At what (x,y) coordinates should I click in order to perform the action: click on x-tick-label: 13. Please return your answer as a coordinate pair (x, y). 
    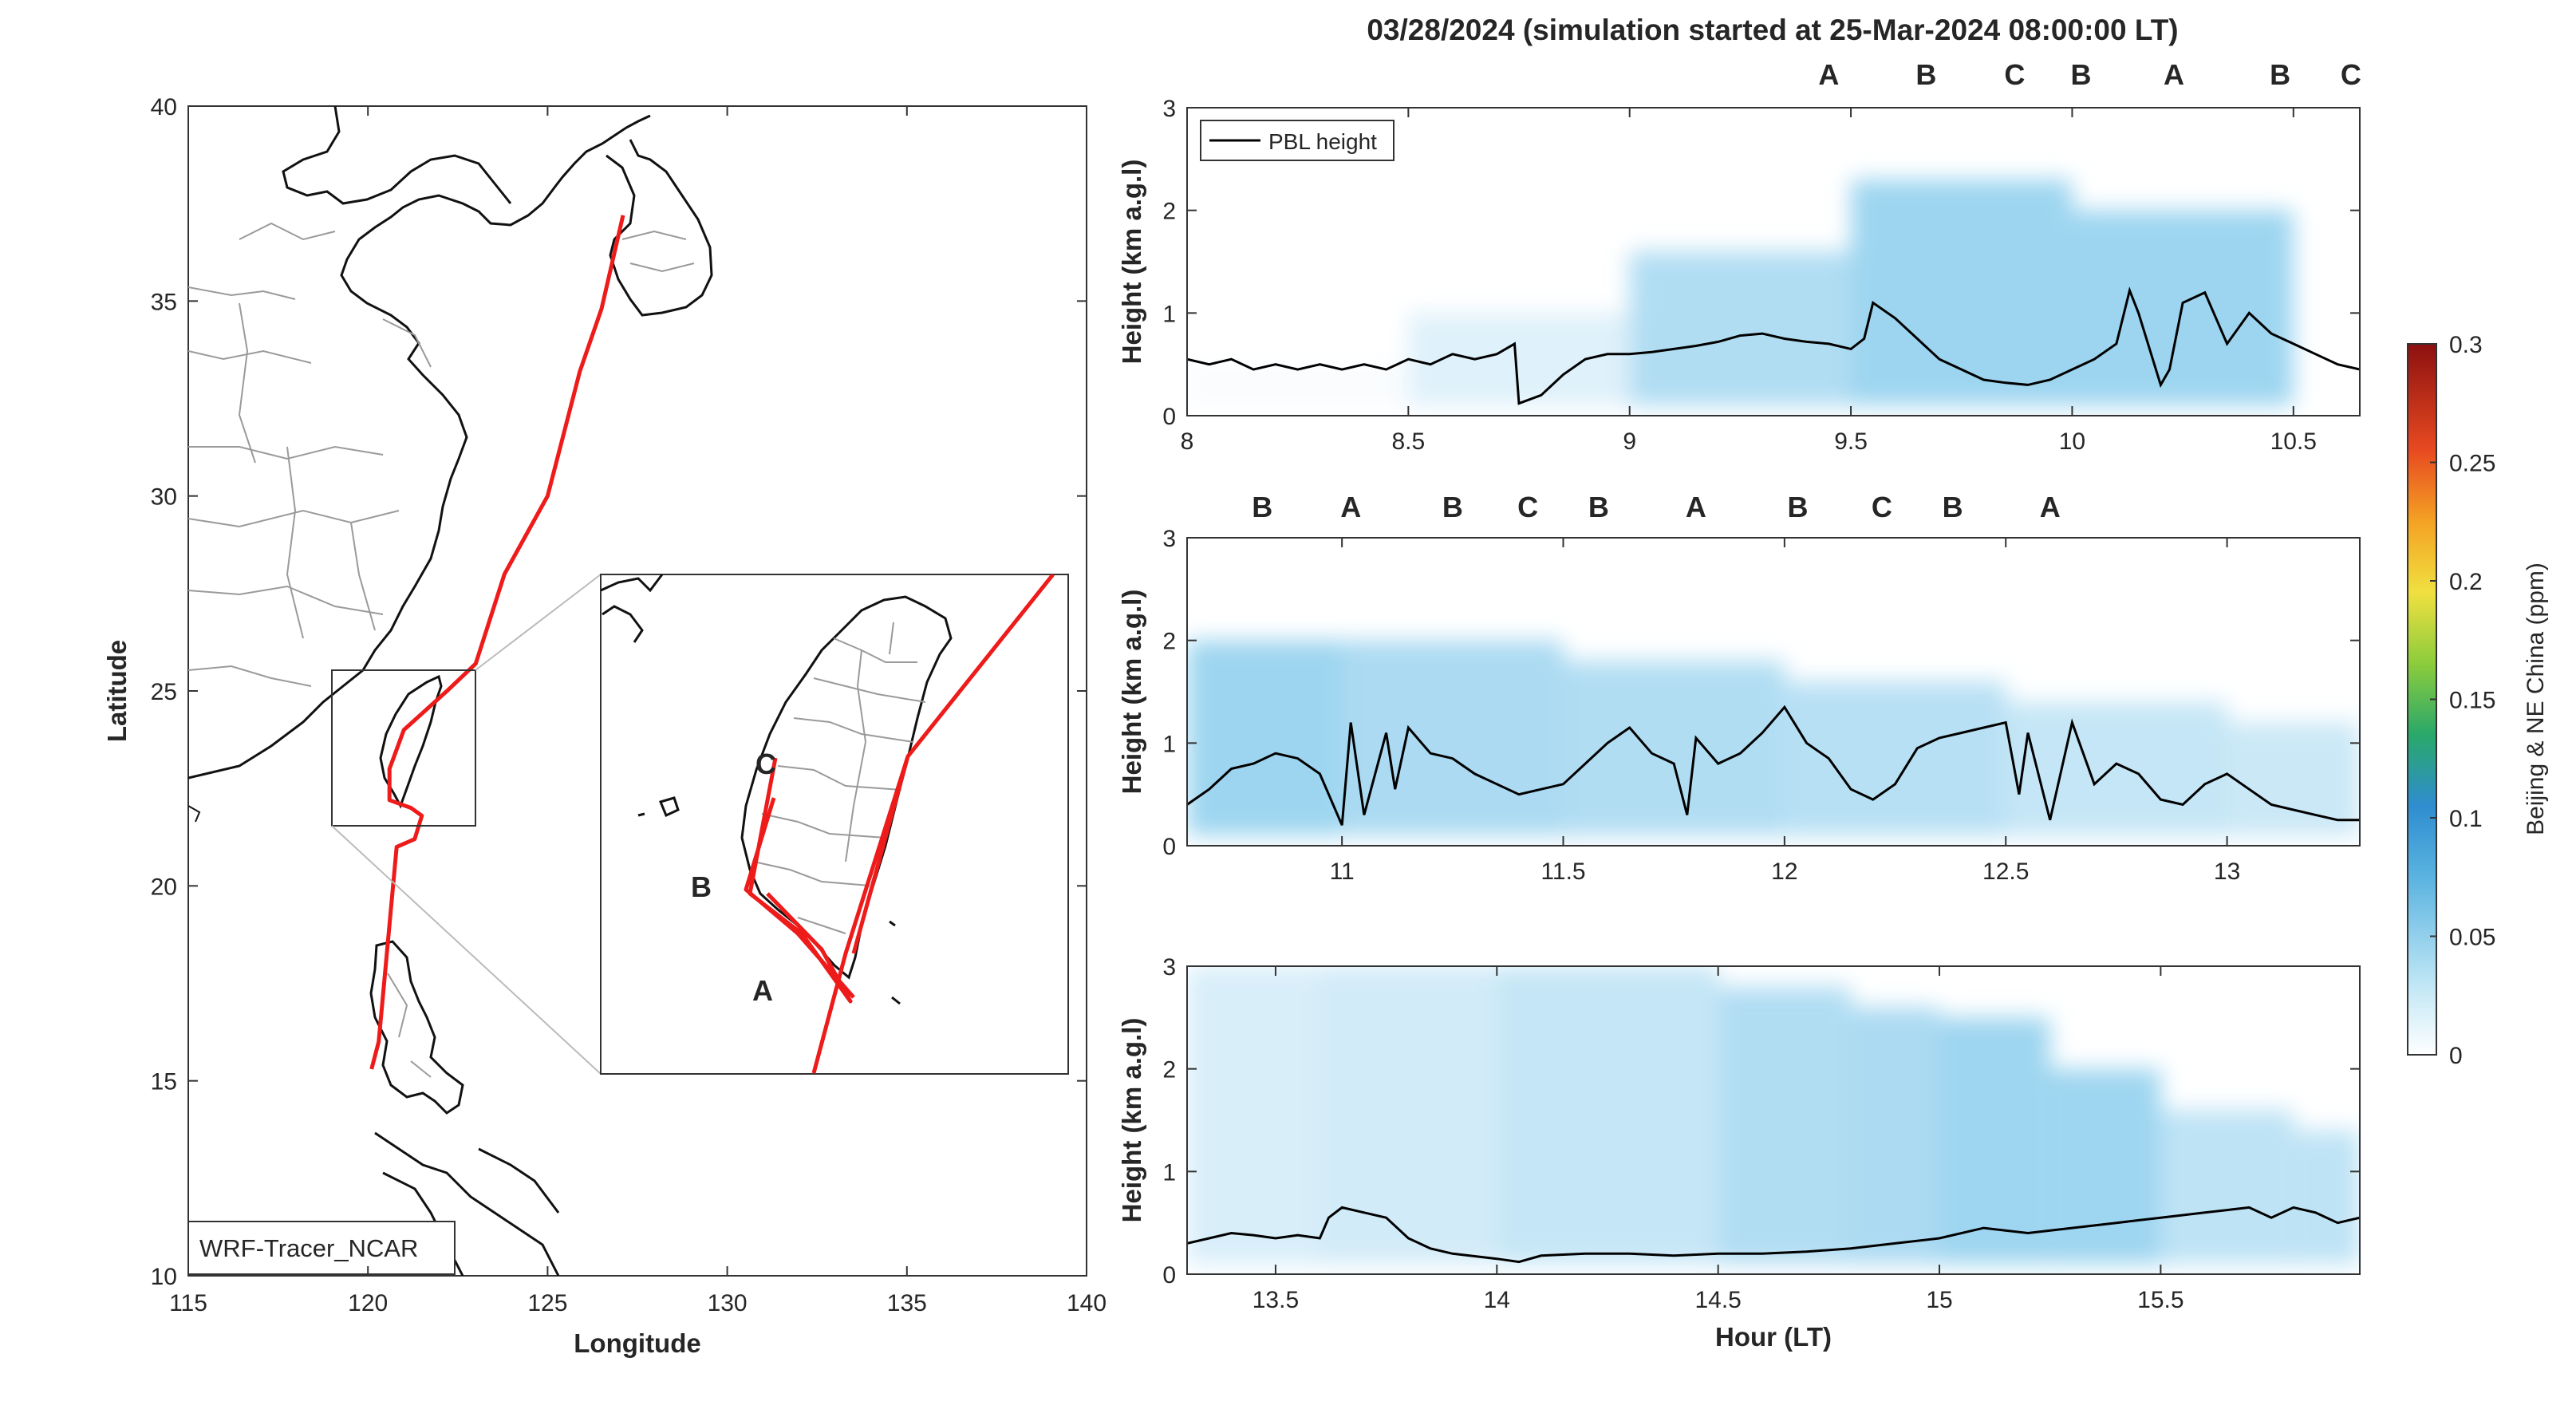
    Looking at the image, I should click on (2227, 871).